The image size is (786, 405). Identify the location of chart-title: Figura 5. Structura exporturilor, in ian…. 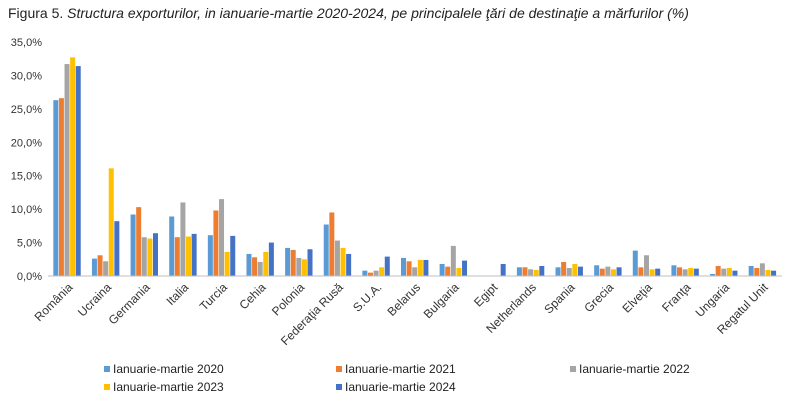
(348, 13).